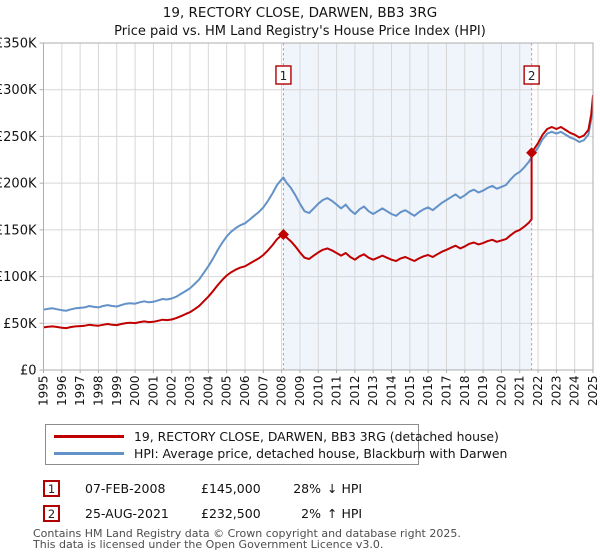 Image resolution: width=600 pixels, height=560 pixels. I want to click on y-axis: £0 £50K £100K £150K £200K £250K £300K £350K, so click(22, 208).